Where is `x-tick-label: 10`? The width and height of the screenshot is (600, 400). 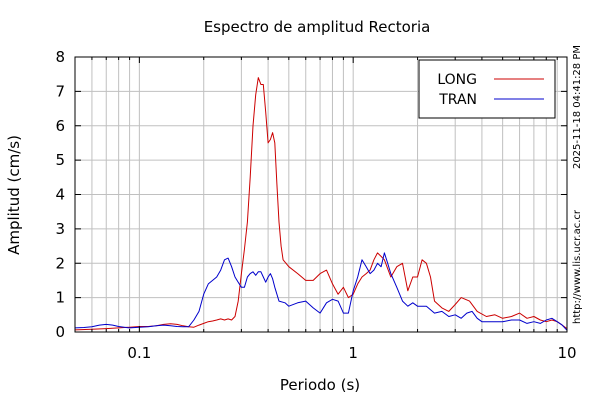 x-tick-label: 10 is located at coordinates (566, 353).